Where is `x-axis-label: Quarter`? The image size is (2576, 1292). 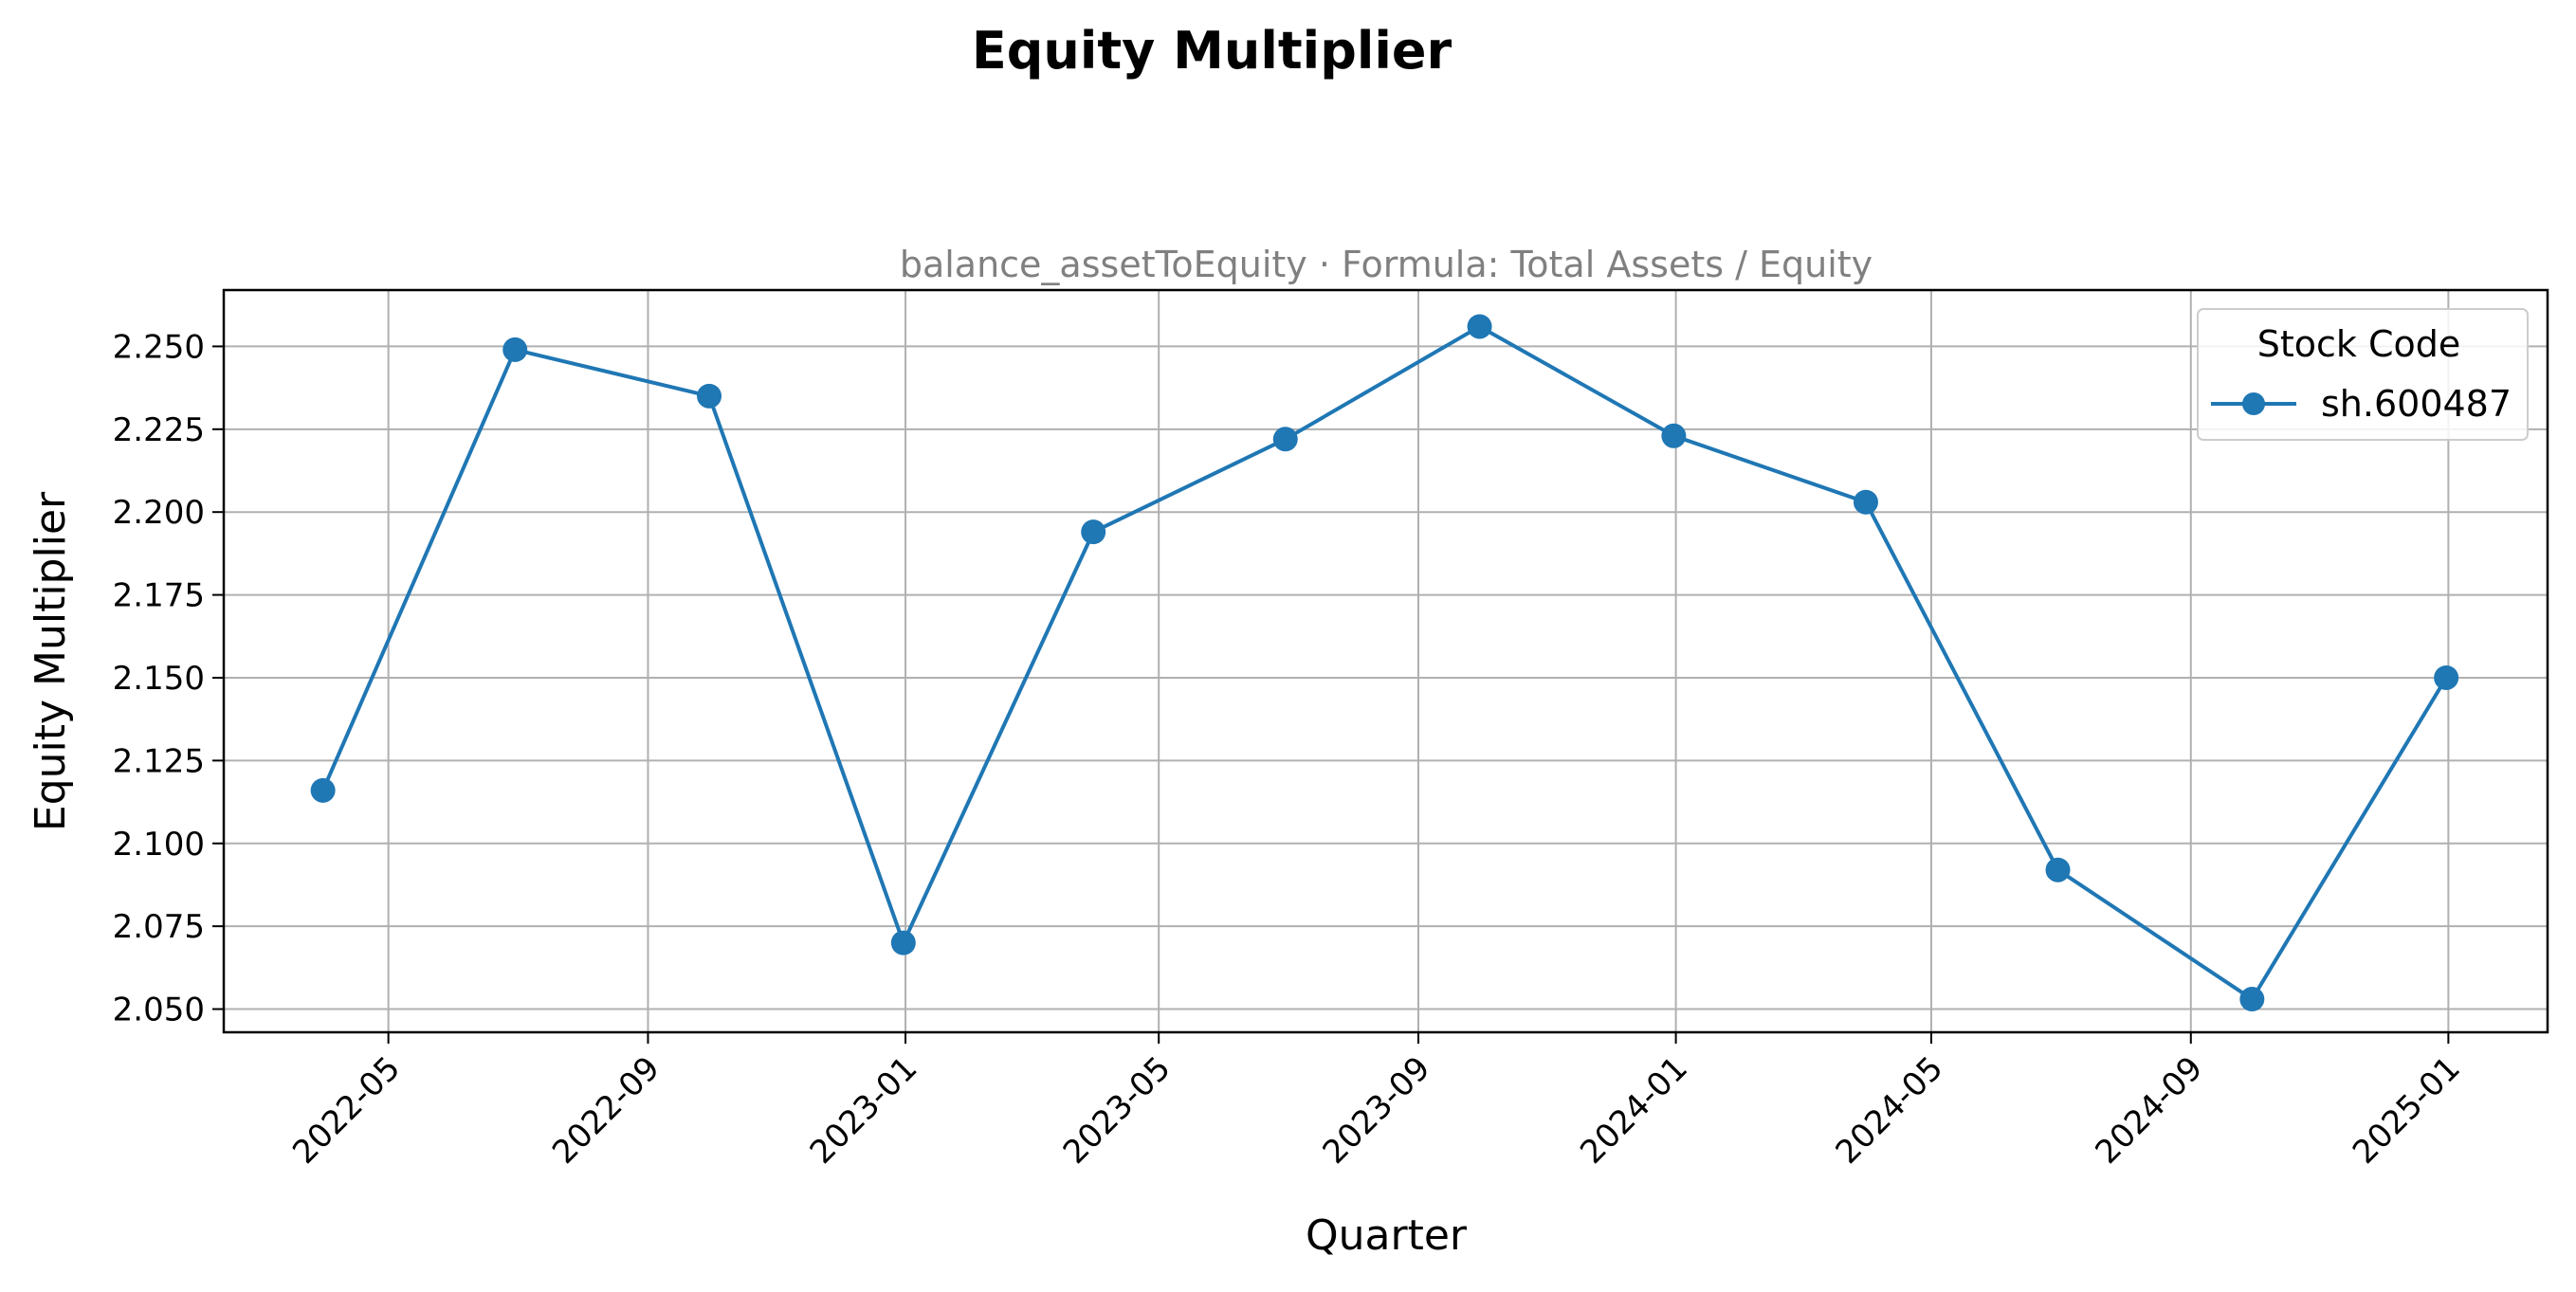
x-axis-label: Quarter is located at coordinates (1387, 1235).